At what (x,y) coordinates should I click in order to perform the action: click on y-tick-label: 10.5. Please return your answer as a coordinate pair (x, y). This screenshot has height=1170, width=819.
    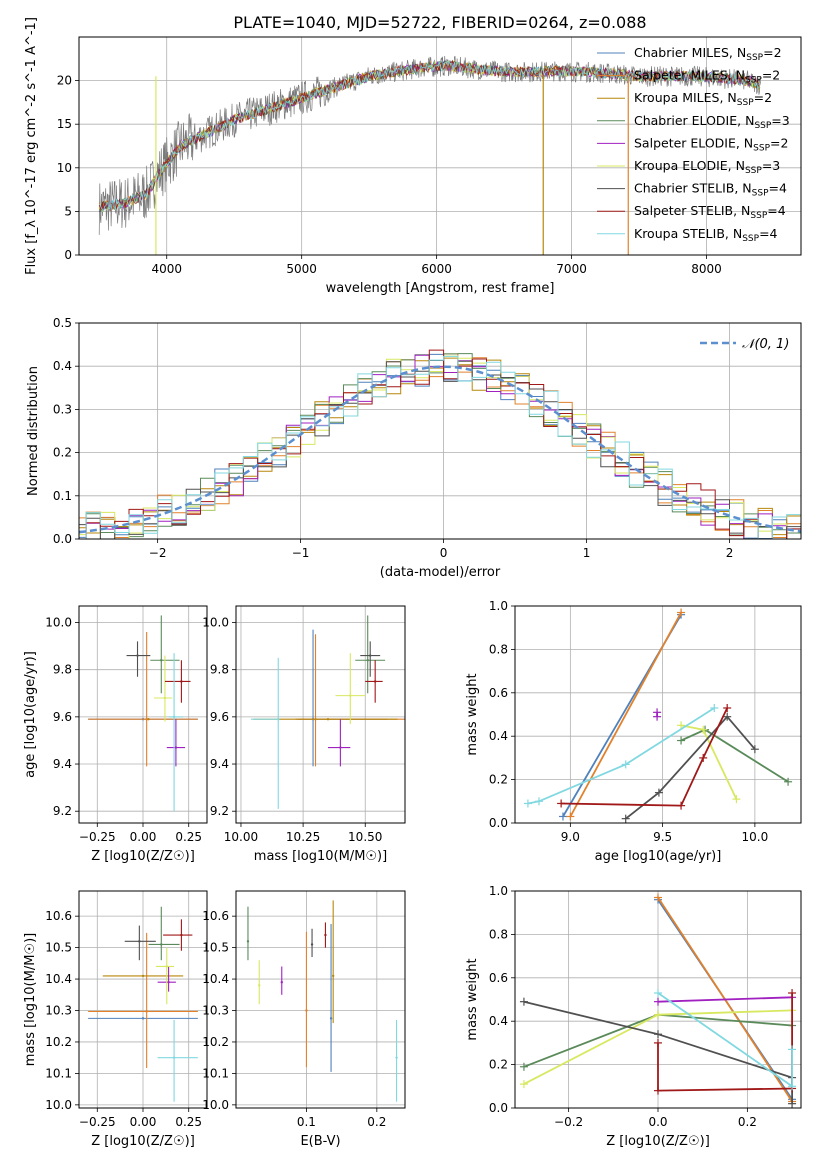
    Looking at the image, I should click on (215, 948).